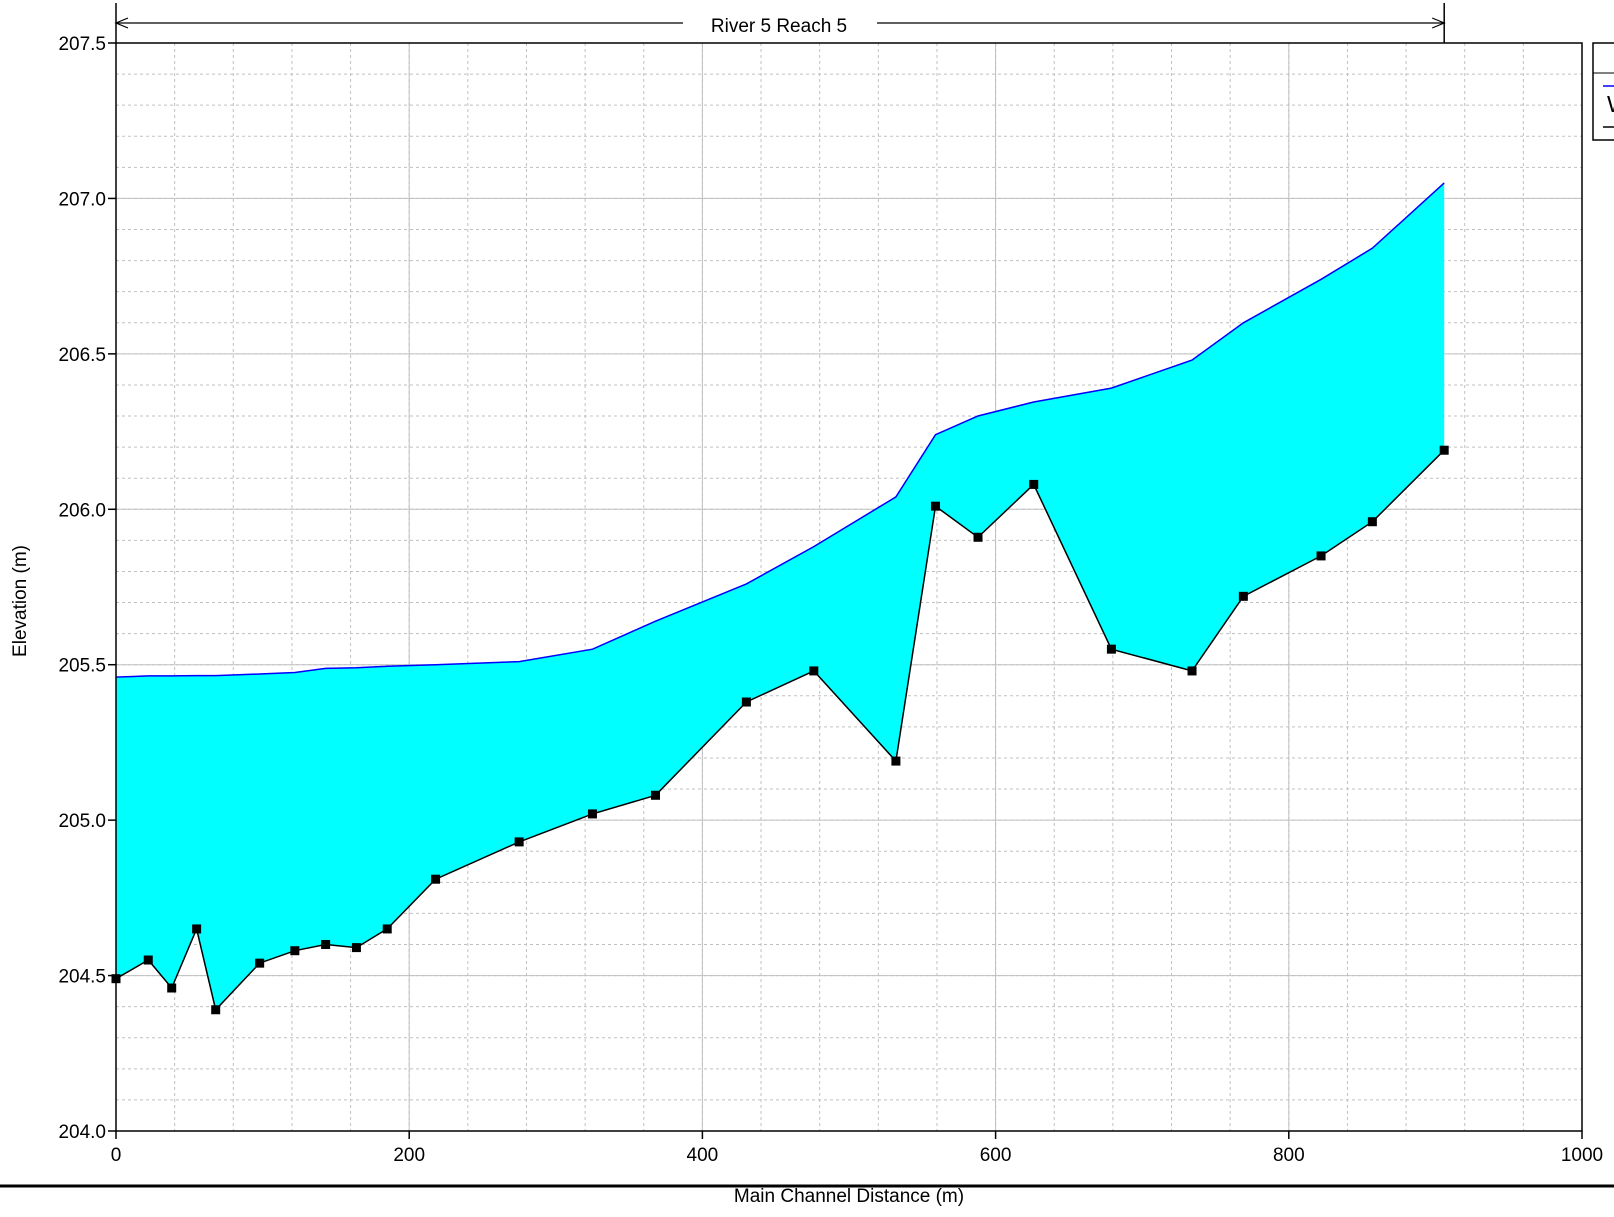 The width and height of the screenshot is (1614, 1217). What do you see at coordinates (703, 1155) in the screenshot?
I see `x-tick-label: 400` at bounding box center [703, 1155].